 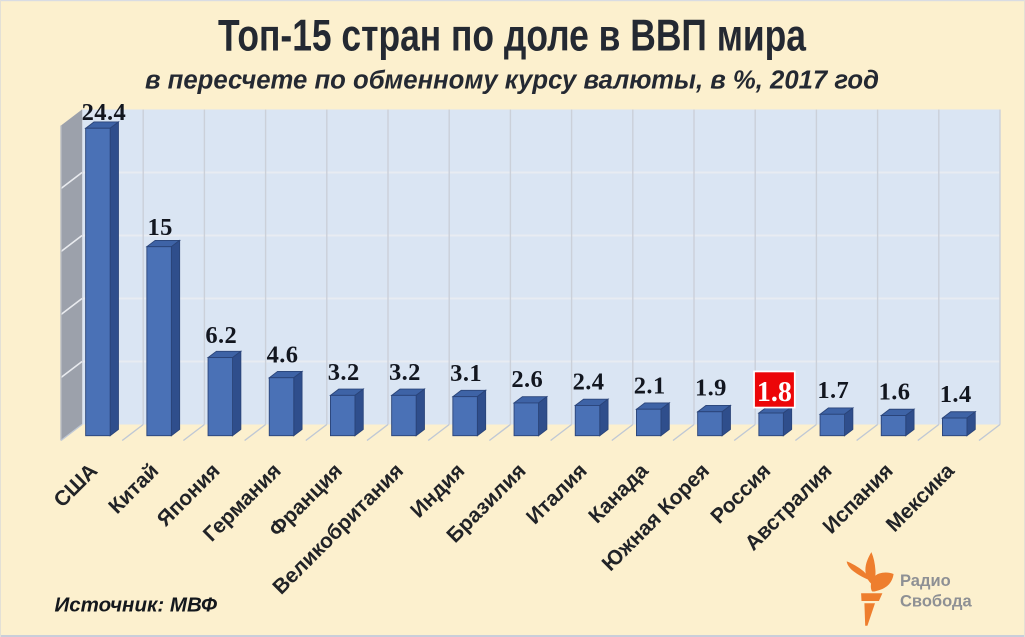 I want to click on svg-text: 1.4, so click(x=956, y=394).